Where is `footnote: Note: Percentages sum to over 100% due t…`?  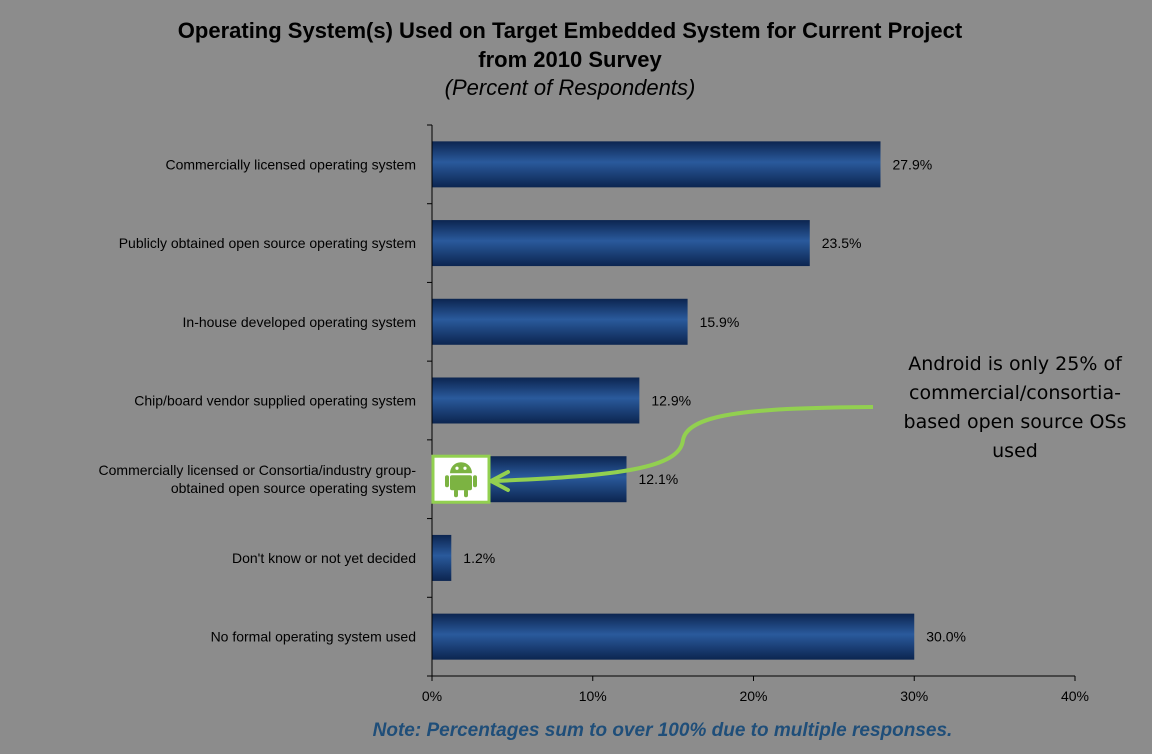 footnote: Note: Percentages sum to over 100% due t… is located at coordinates (662, 730).